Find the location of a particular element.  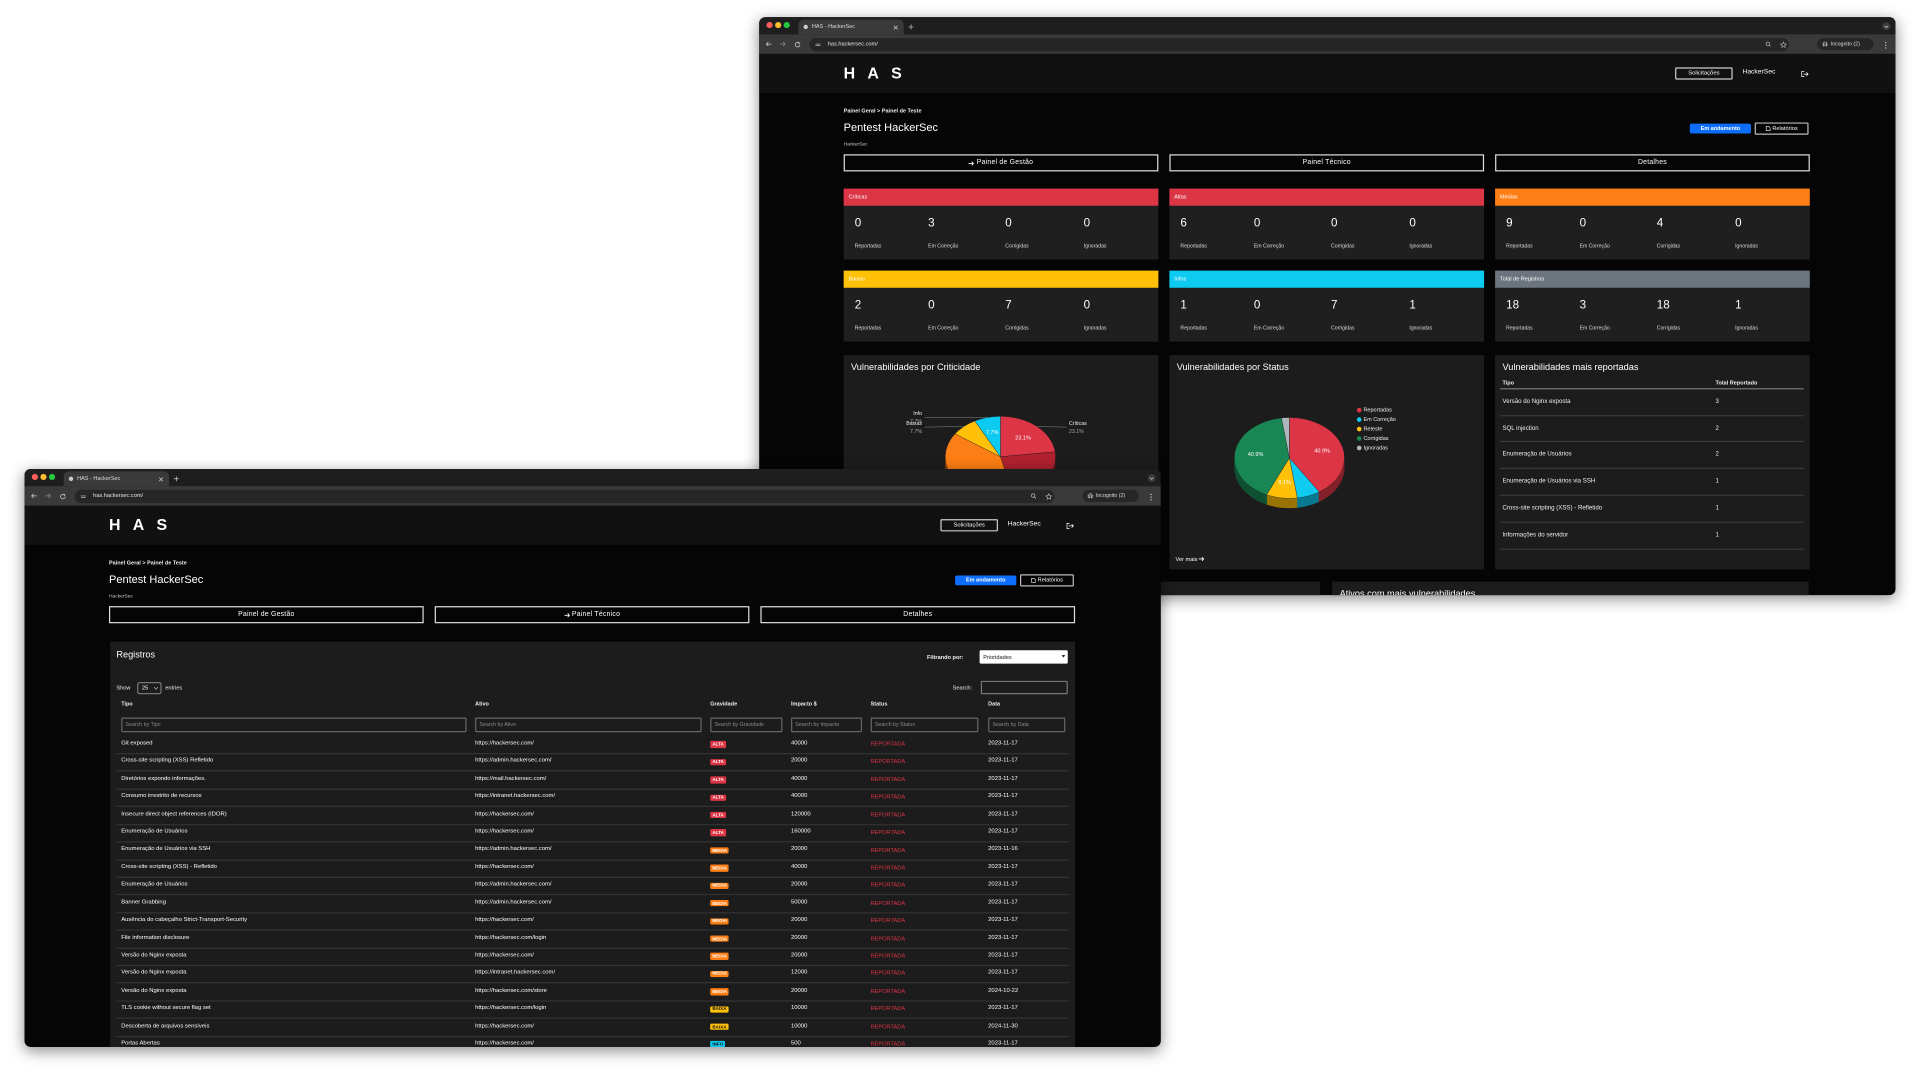

column-header: Data is located at coordinates (994, 703).